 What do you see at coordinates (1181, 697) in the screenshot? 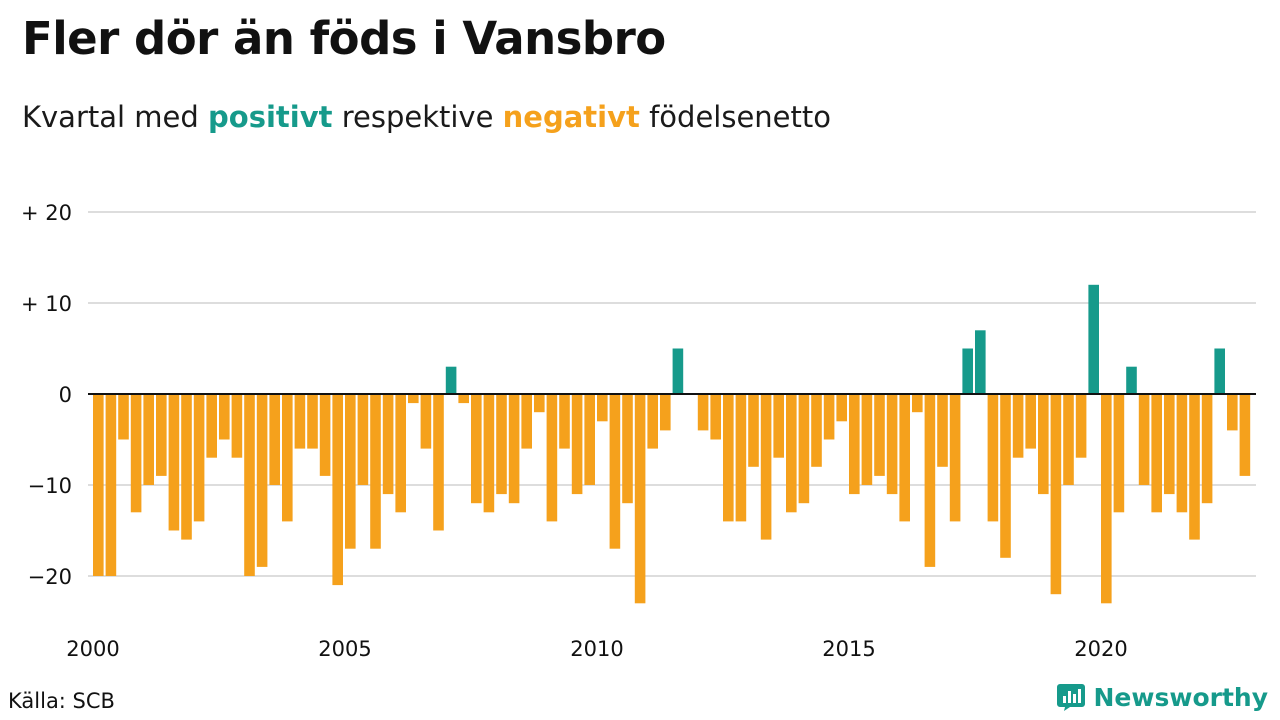
I see `brand-name: Newsworthy` at bounding box center [1181, 697].